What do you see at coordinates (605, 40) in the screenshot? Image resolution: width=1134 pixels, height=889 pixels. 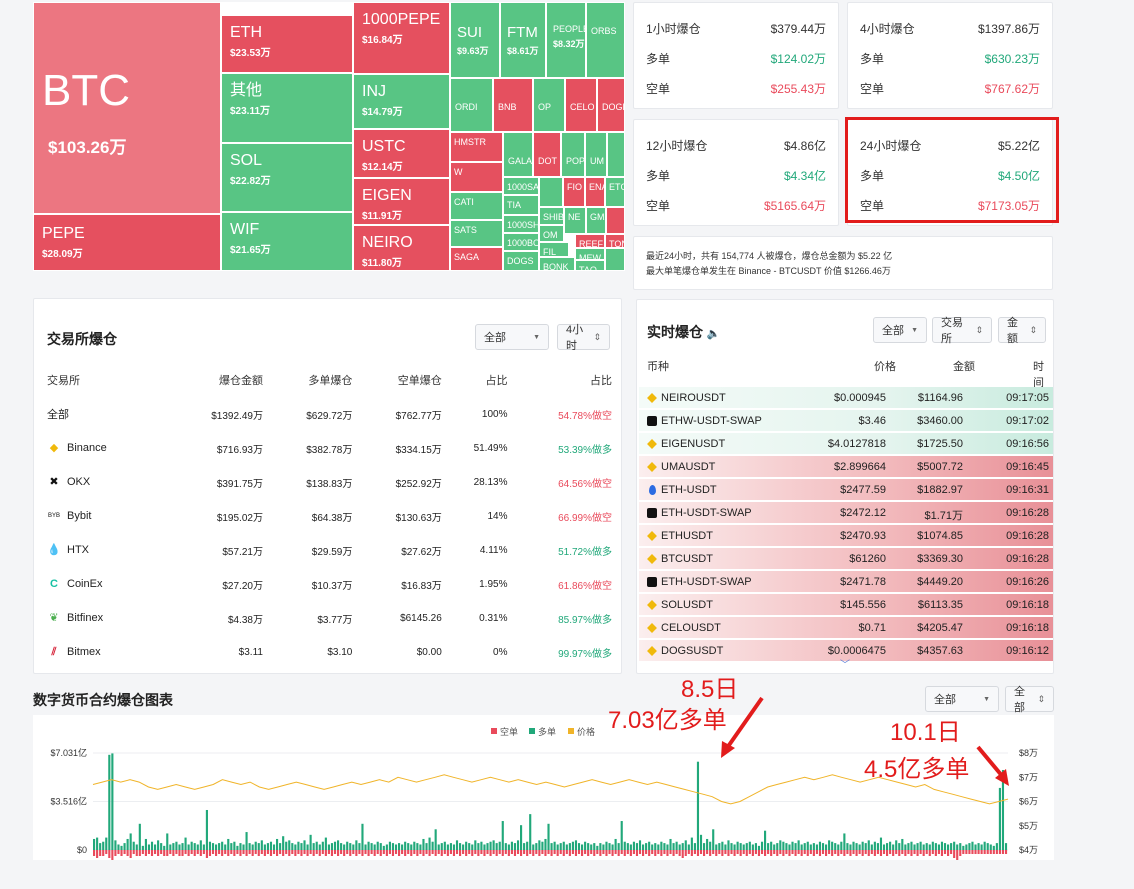 I see `treemap-tile-orbs: ORBS` at bounding box center [605, 40].